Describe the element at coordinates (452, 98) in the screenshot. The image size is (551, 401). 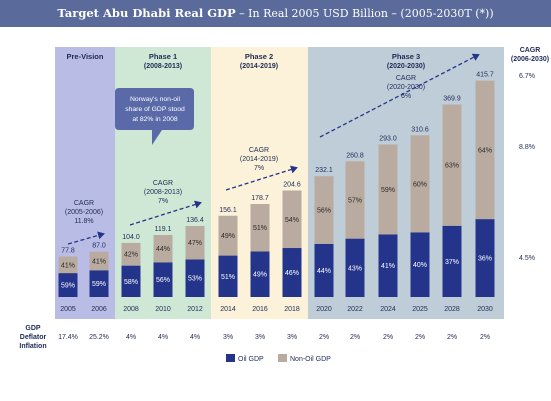
I see `total-label-2028: 369.9` at that location.